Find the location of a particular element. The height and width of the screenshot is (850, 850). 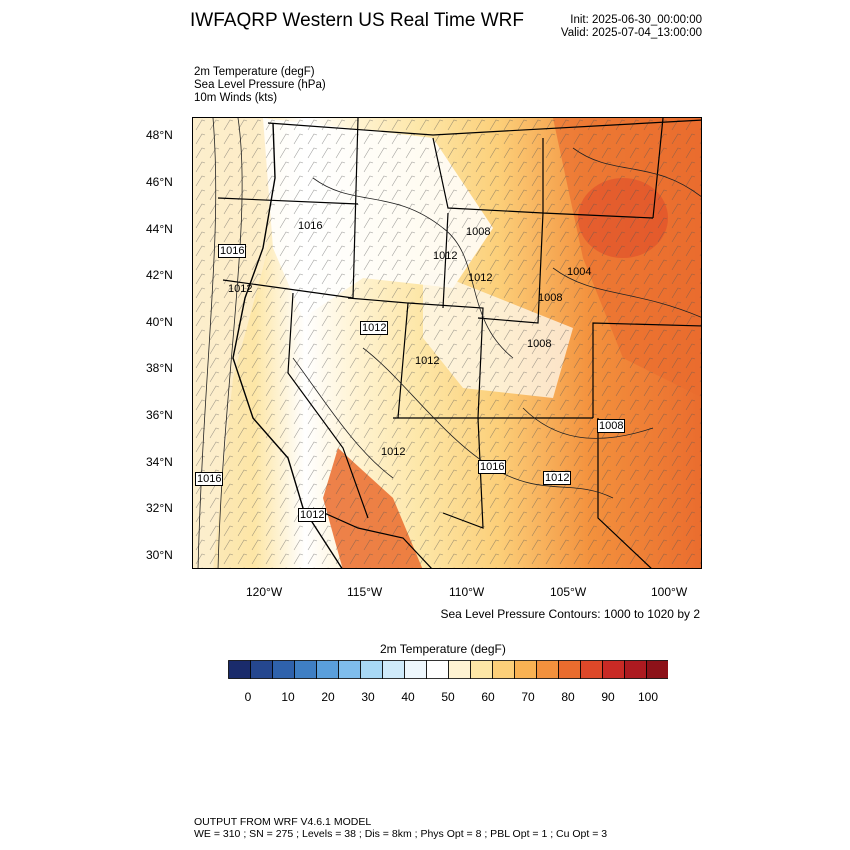

lon-label: 115°W is located at coordinates (365, 592).